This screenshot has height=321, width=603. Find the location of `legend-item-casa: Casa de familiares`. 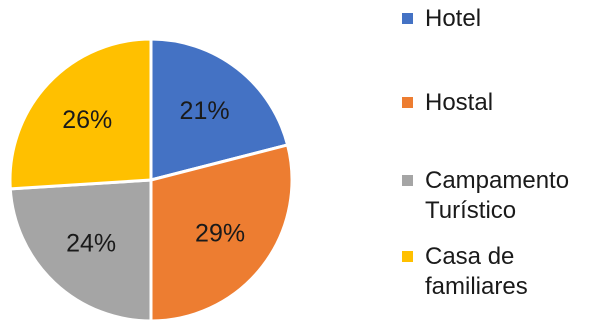

legend-item-casa: Casa de familiares is located at coordinates (502, 272).